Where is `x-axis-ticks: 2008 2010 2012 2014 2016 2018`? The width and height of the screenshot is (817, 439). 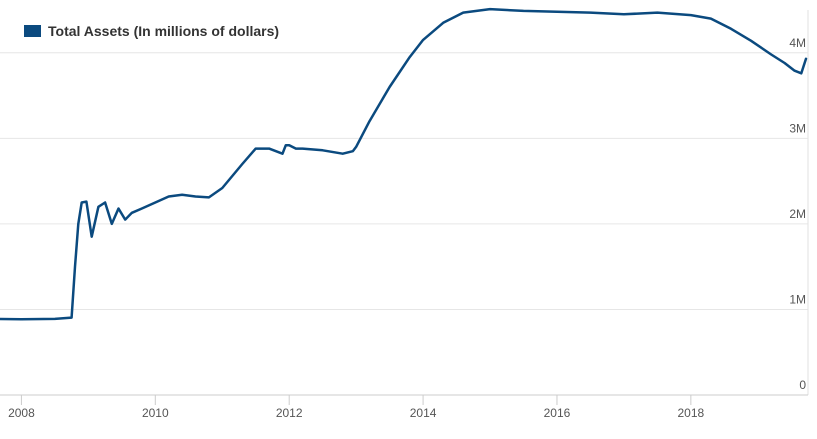
x-axis-ticks: 2008 2010 2012 2014 2016 2018 is located at coordinates (356, 407).